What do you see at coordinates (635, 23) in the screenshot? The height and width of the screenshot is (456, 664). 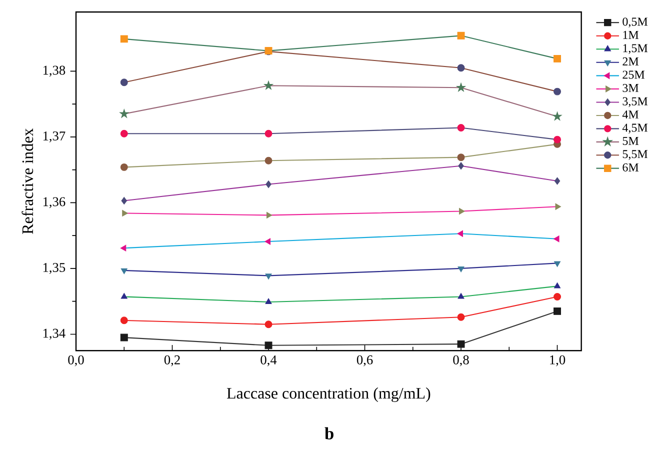 I see `legend-label: 0,5M` at bounding box center [635, 23].